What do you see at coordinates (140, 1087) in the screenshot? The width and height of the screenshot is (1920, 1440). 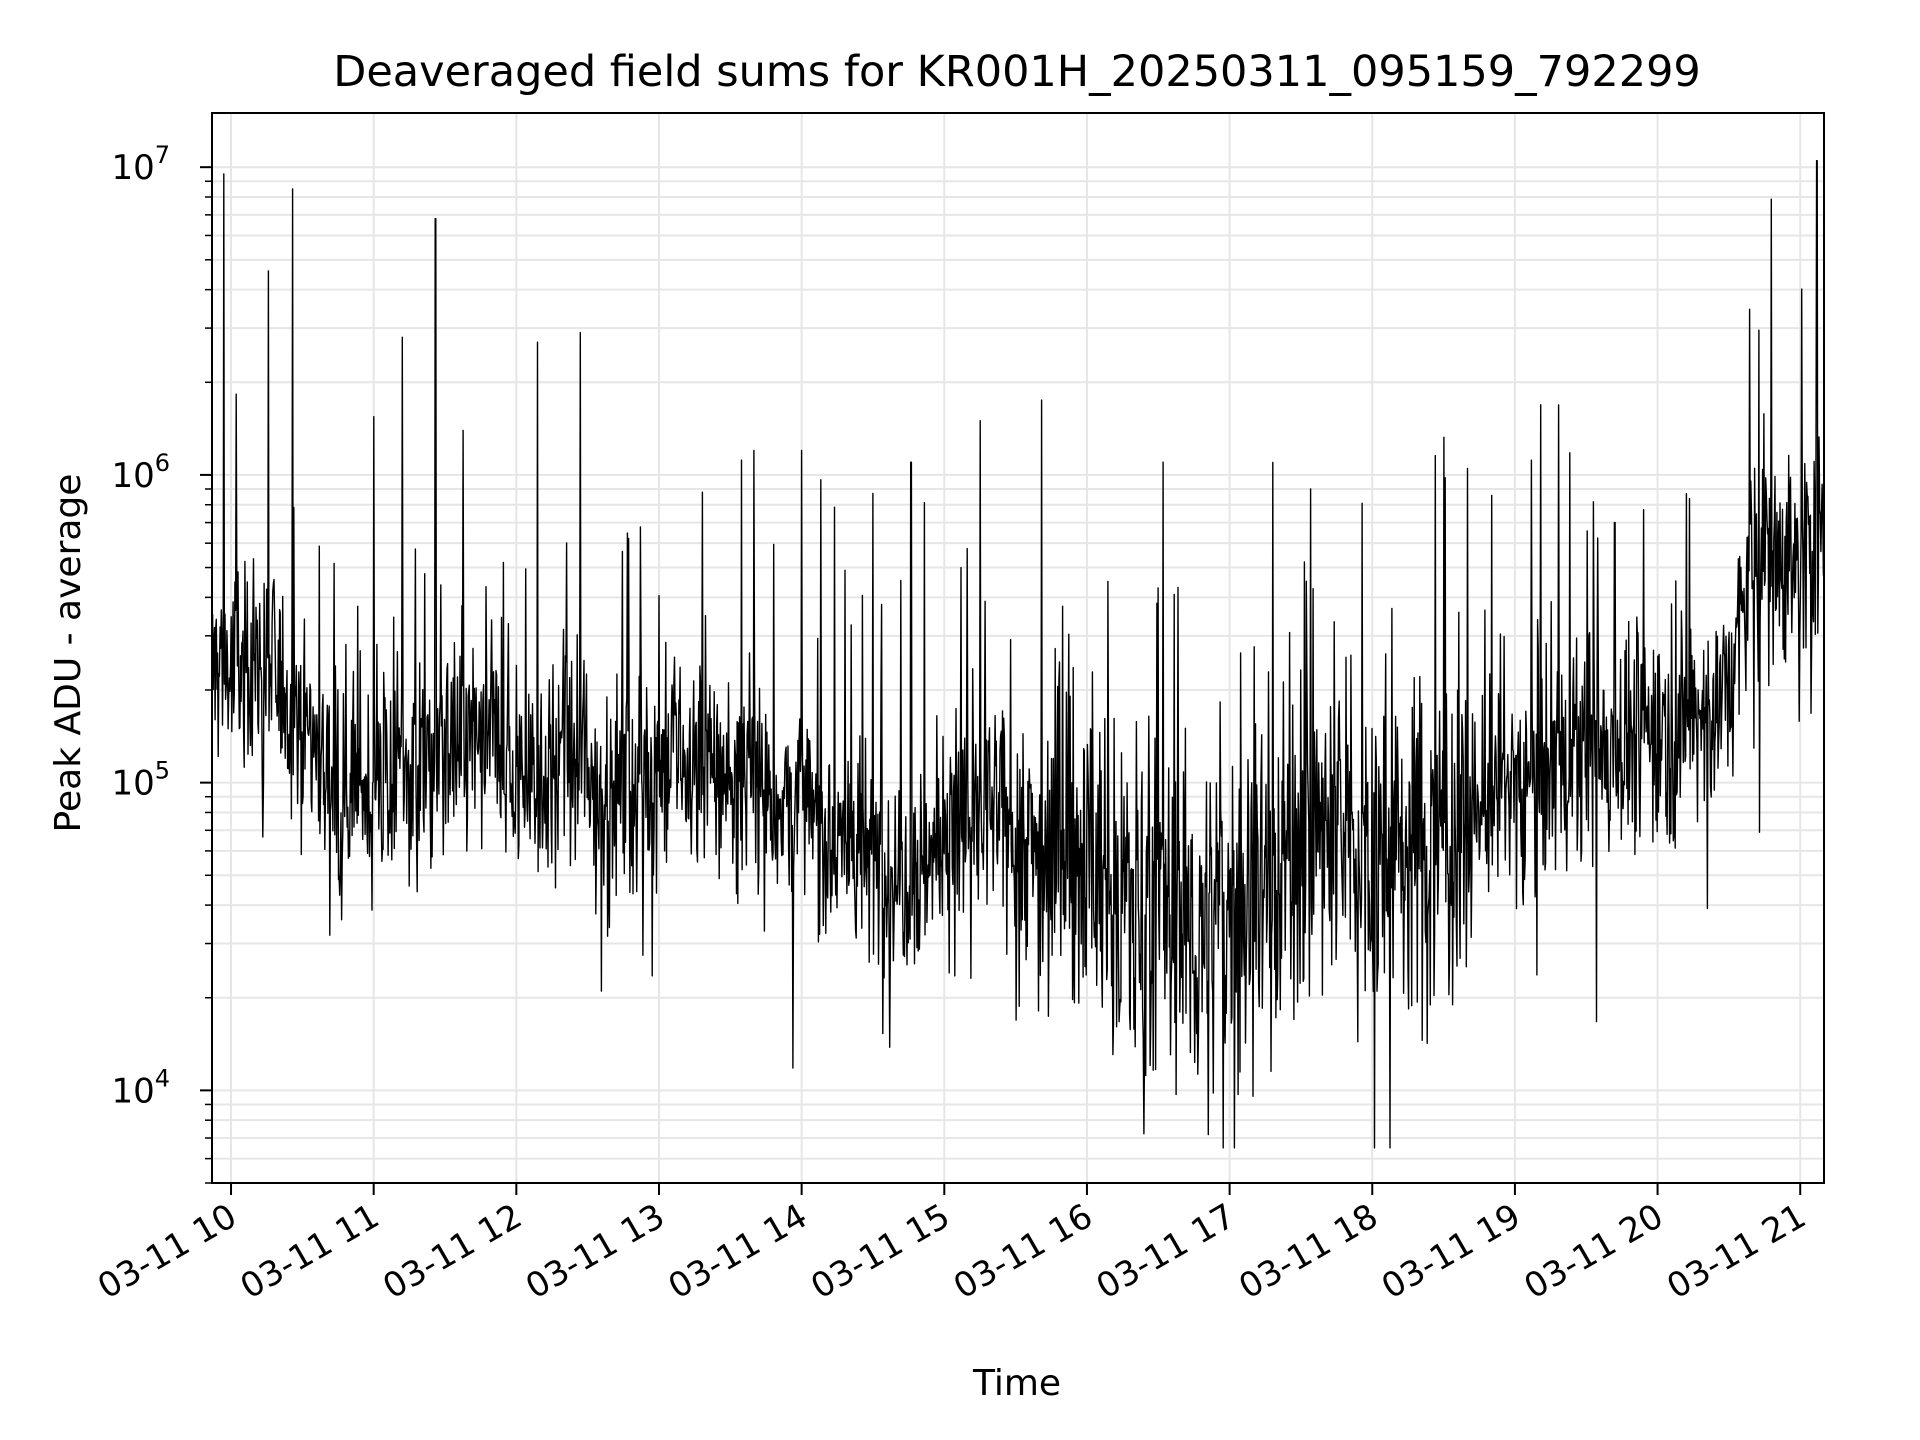 I see `y-tick-label: 10⁴` at bounding box center [140, 1087].